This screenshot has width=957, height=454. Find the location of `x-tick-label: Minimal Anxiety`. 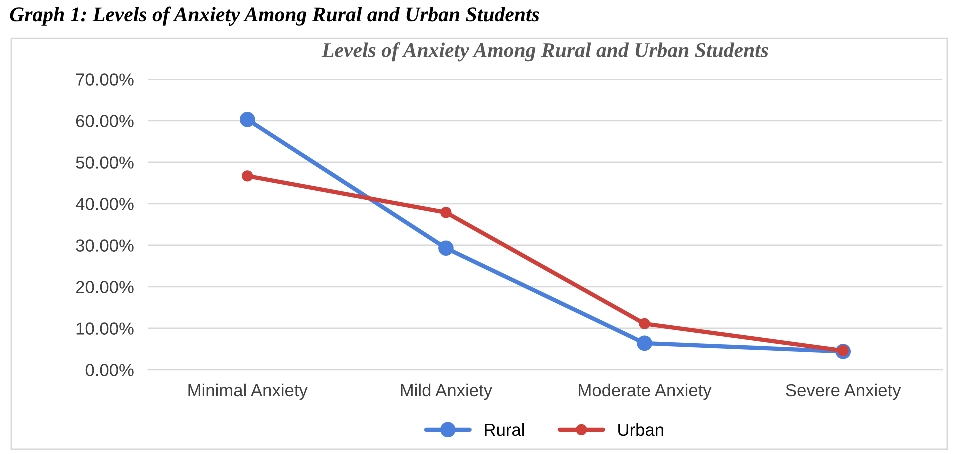

x-tick-label: Minimal Anxiety is located at coordinates (248, 392).